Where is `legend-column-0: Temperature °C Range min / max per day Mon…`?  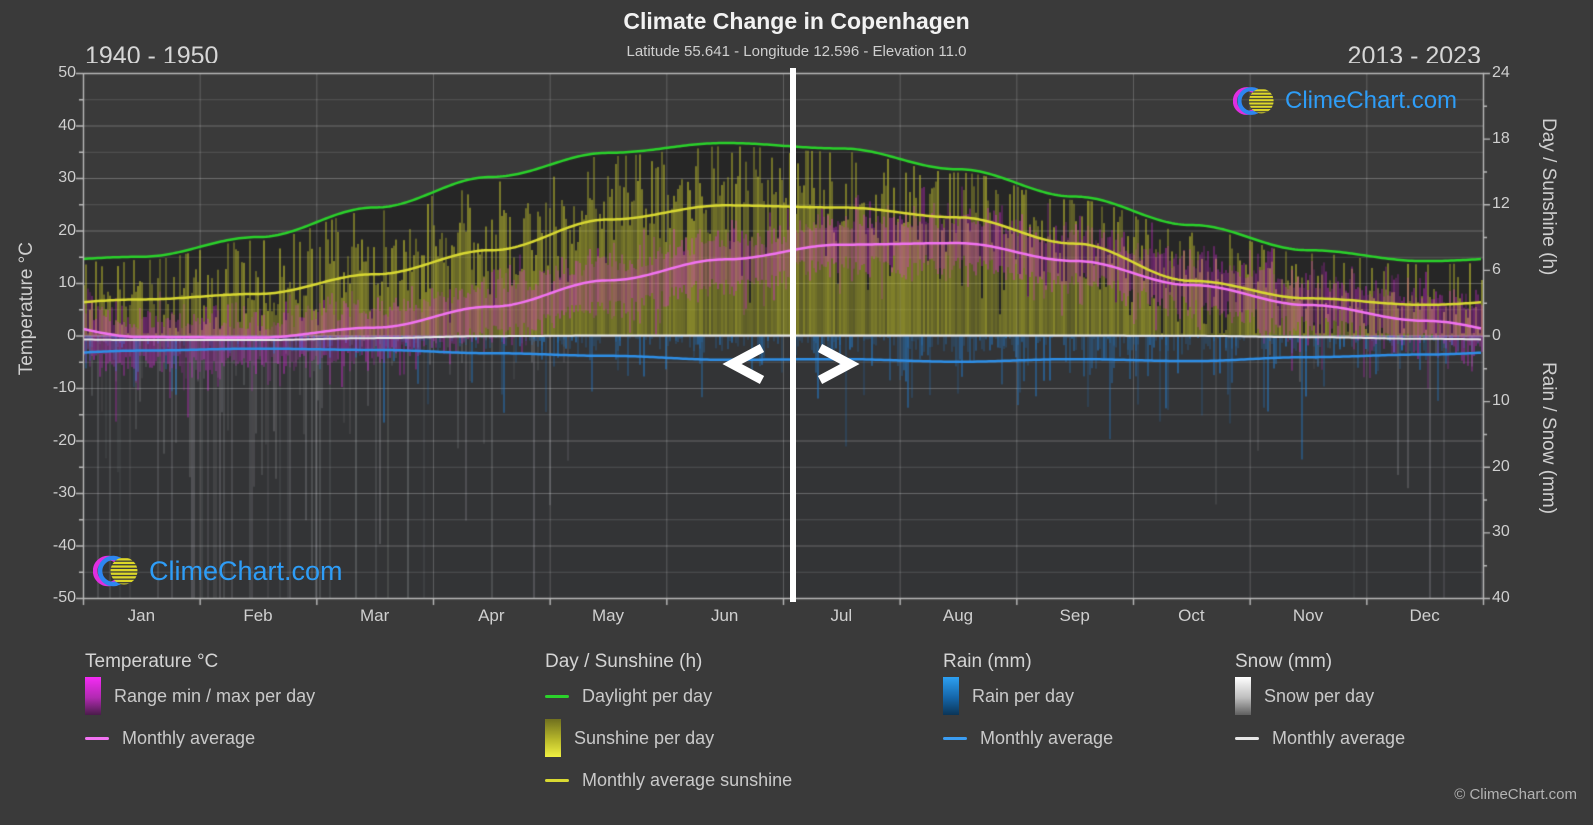 legend-column-0: Temperature °C Range min / max per day Mon… is located at coordinates (200, 704).